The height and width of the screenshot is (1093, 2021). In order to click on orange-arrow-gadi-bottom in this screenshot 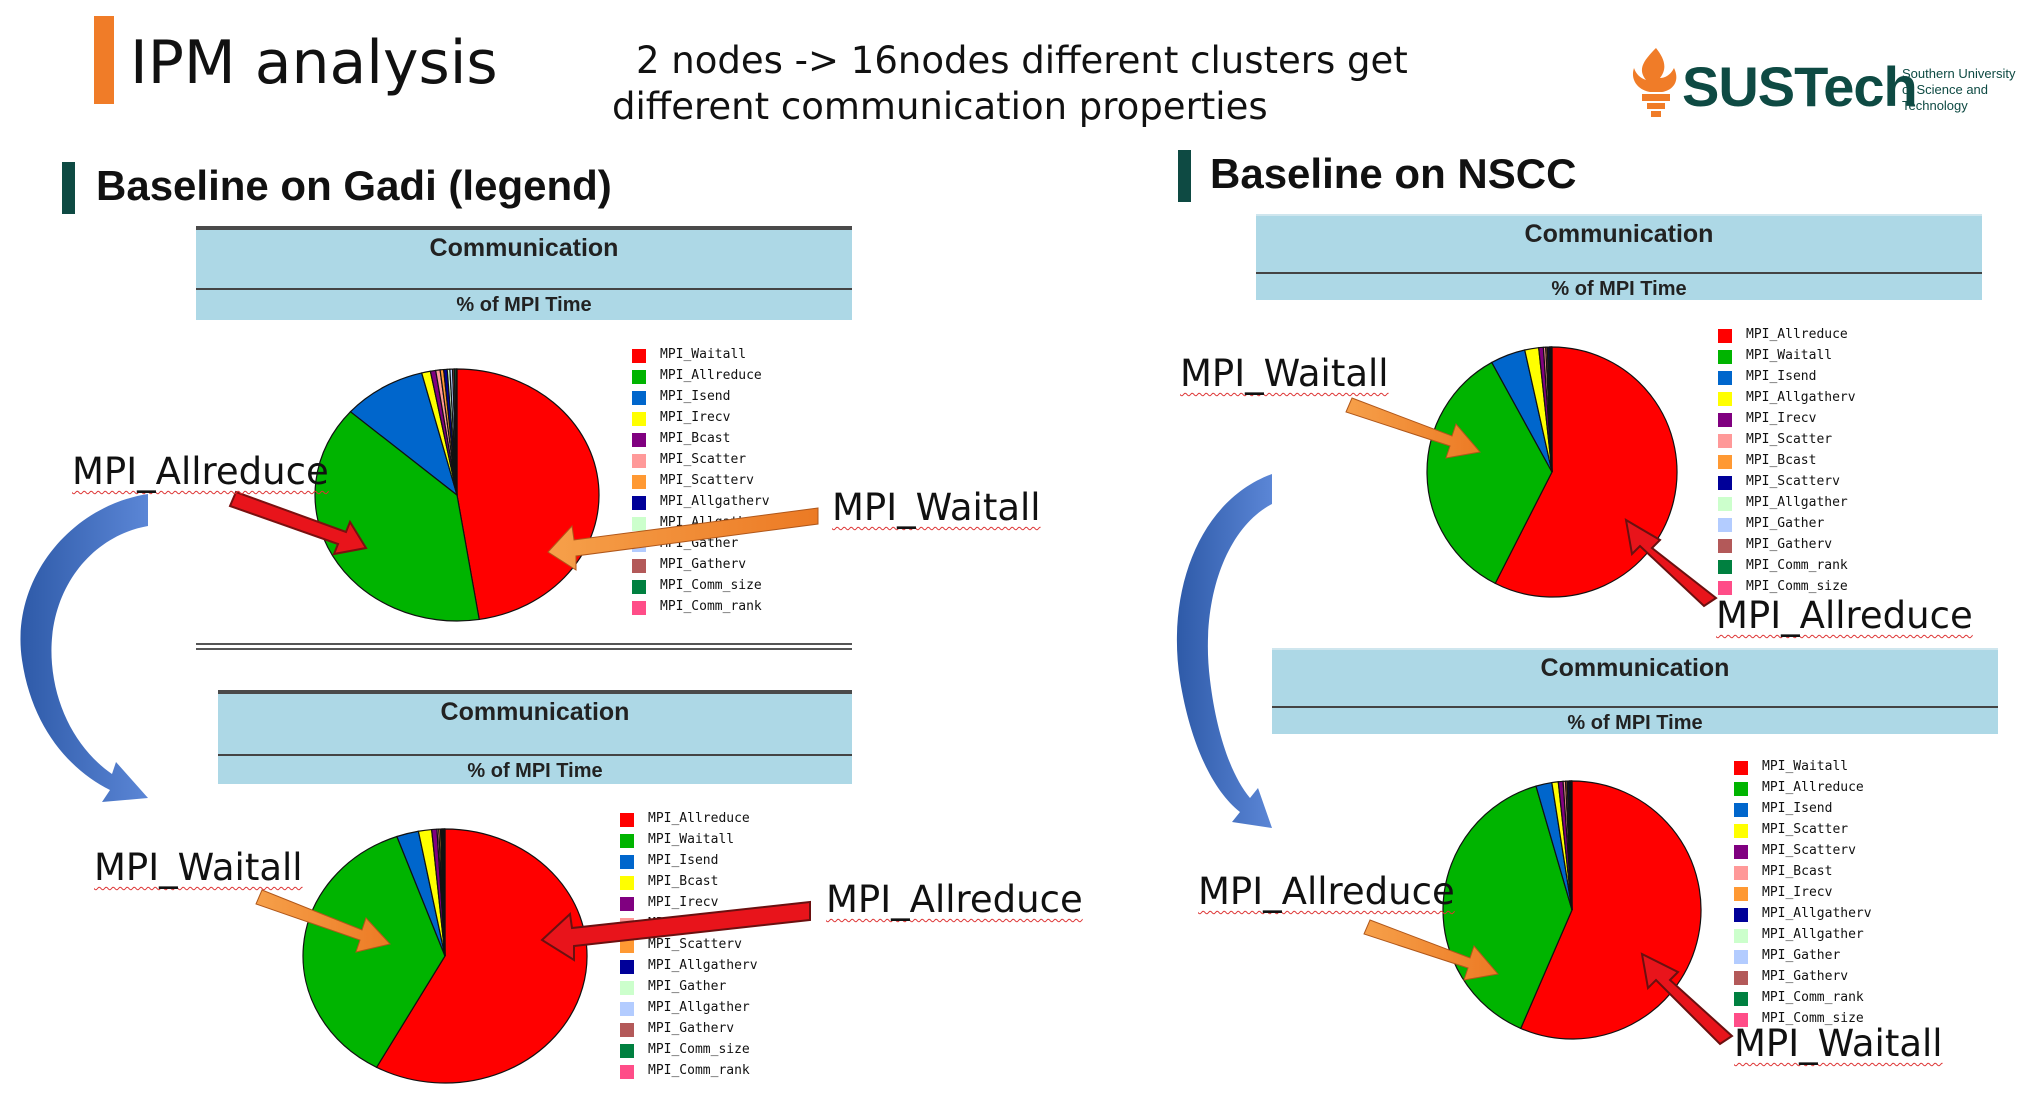, I will do `click(323, 921)`.